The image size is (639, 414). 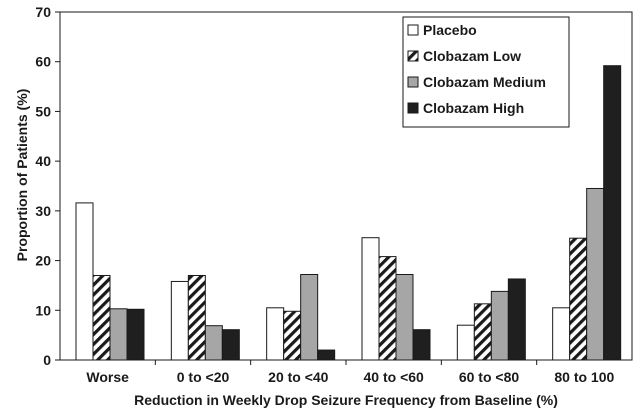 What do you see at coordinates (473, 108) in the screenshot?
I see `legend-label-clobazam-high: Clobazam High` at bounding box center [473, 108].